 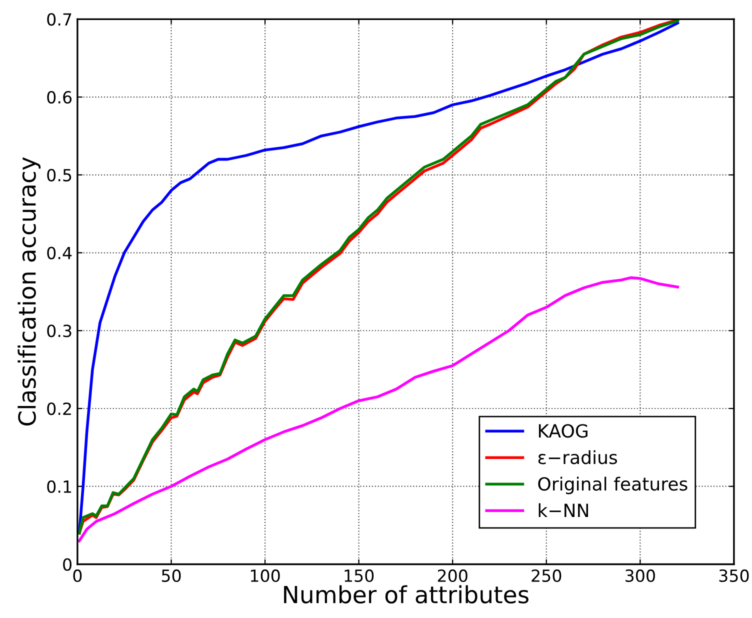 I want to click on y-tick-label: 0.1, so click(x=59, y=486).